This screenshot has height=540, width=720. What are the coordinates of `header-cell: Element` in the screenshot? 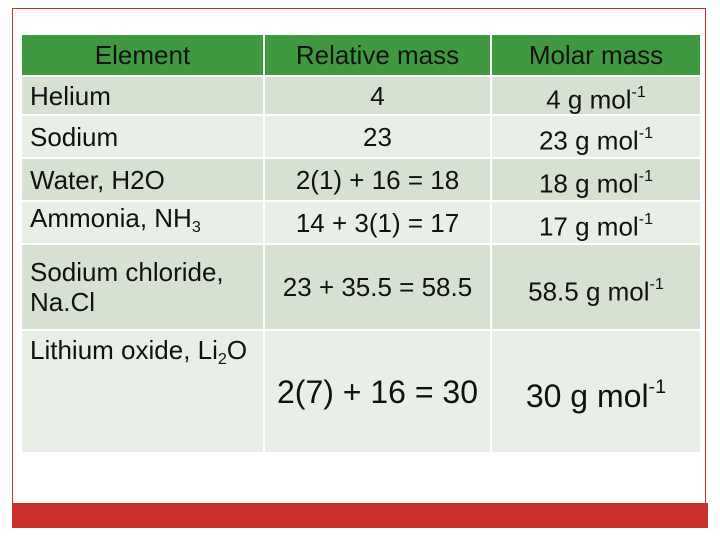 It's located at (142, 55).